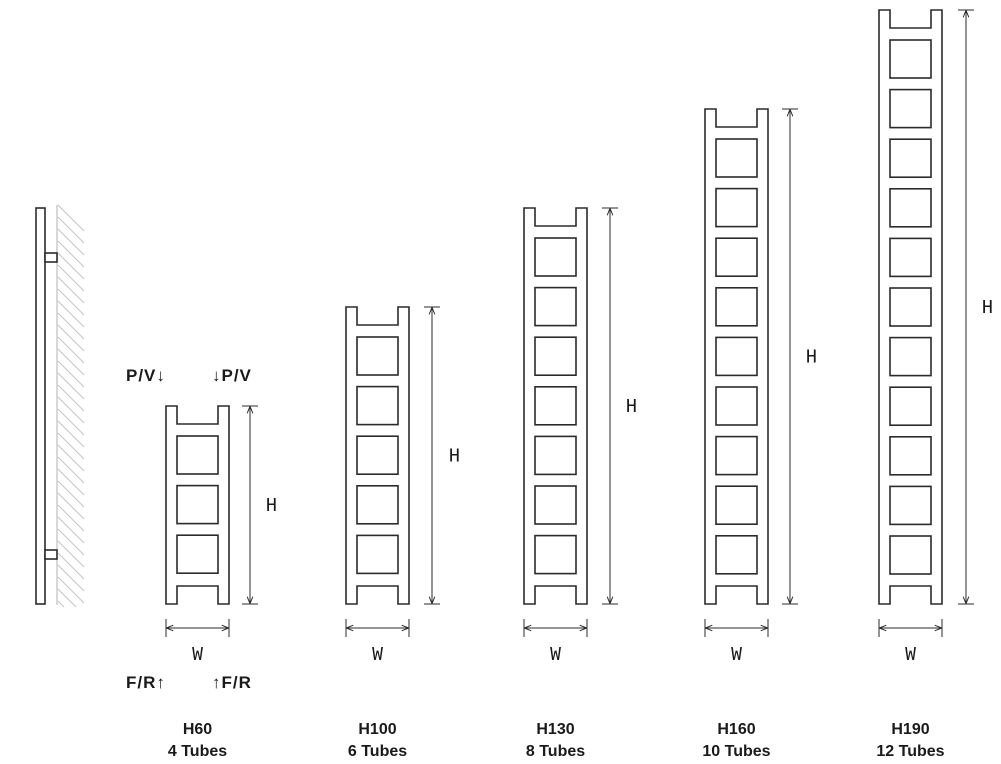  I want to click on model-tubes-label: 8 Tubes, so click(555, 751).